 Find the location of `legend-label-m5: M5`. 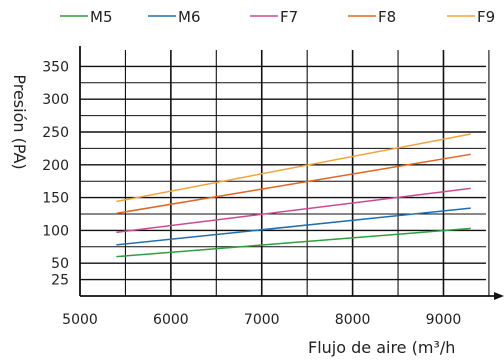

legend-label-m5: M5 is located at coordinates (101, 17).